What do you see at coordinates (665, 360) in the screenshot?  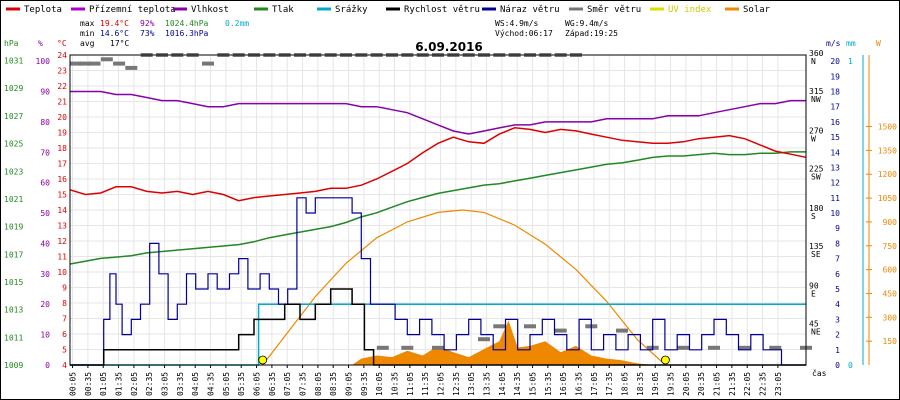 I see `sunset-marker` at bounding box center [665, 360].